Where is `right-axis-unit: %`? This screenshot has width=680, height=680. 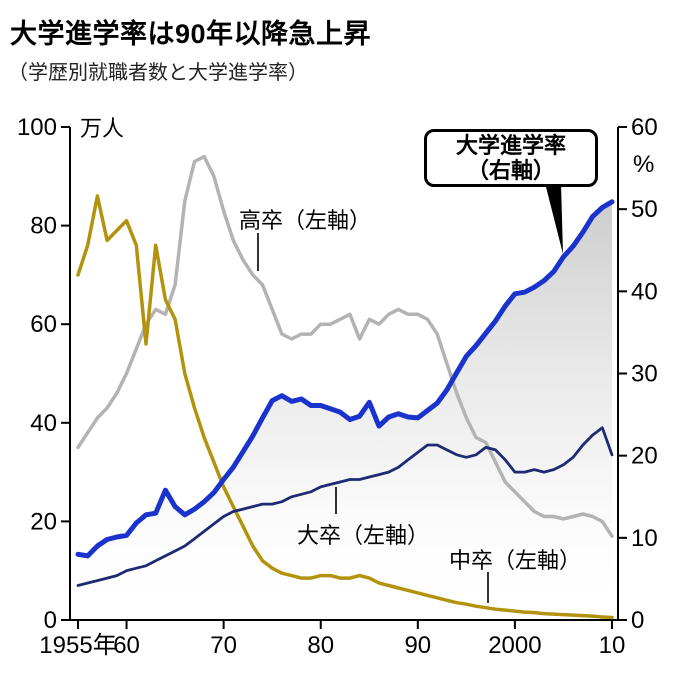 right-axis-unit: % is located at coordinates (643, 164).